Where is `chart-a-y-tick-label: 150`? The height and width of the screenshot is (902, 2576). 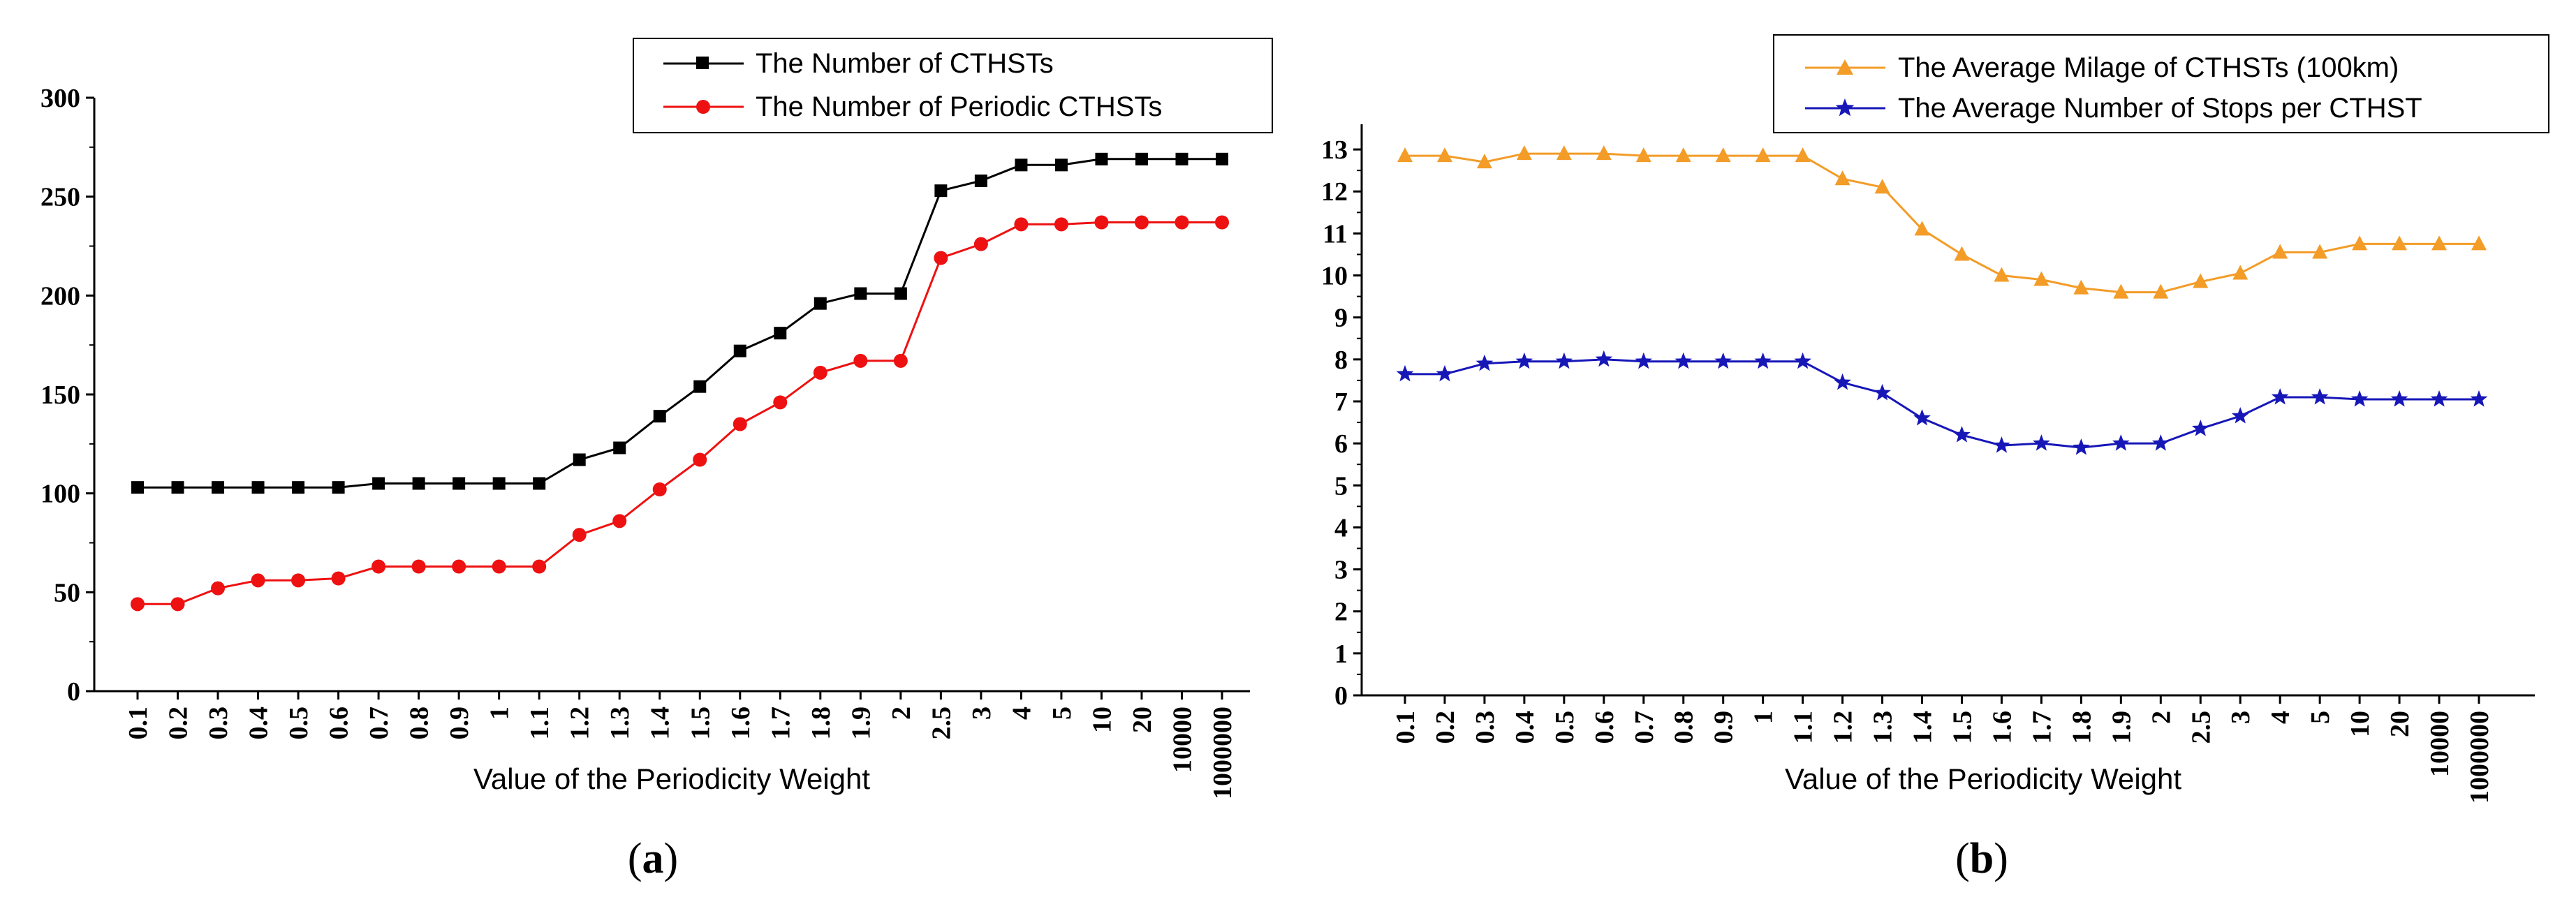
chart-a-y-tick-label: 150 is located at coordinates (60, 395).